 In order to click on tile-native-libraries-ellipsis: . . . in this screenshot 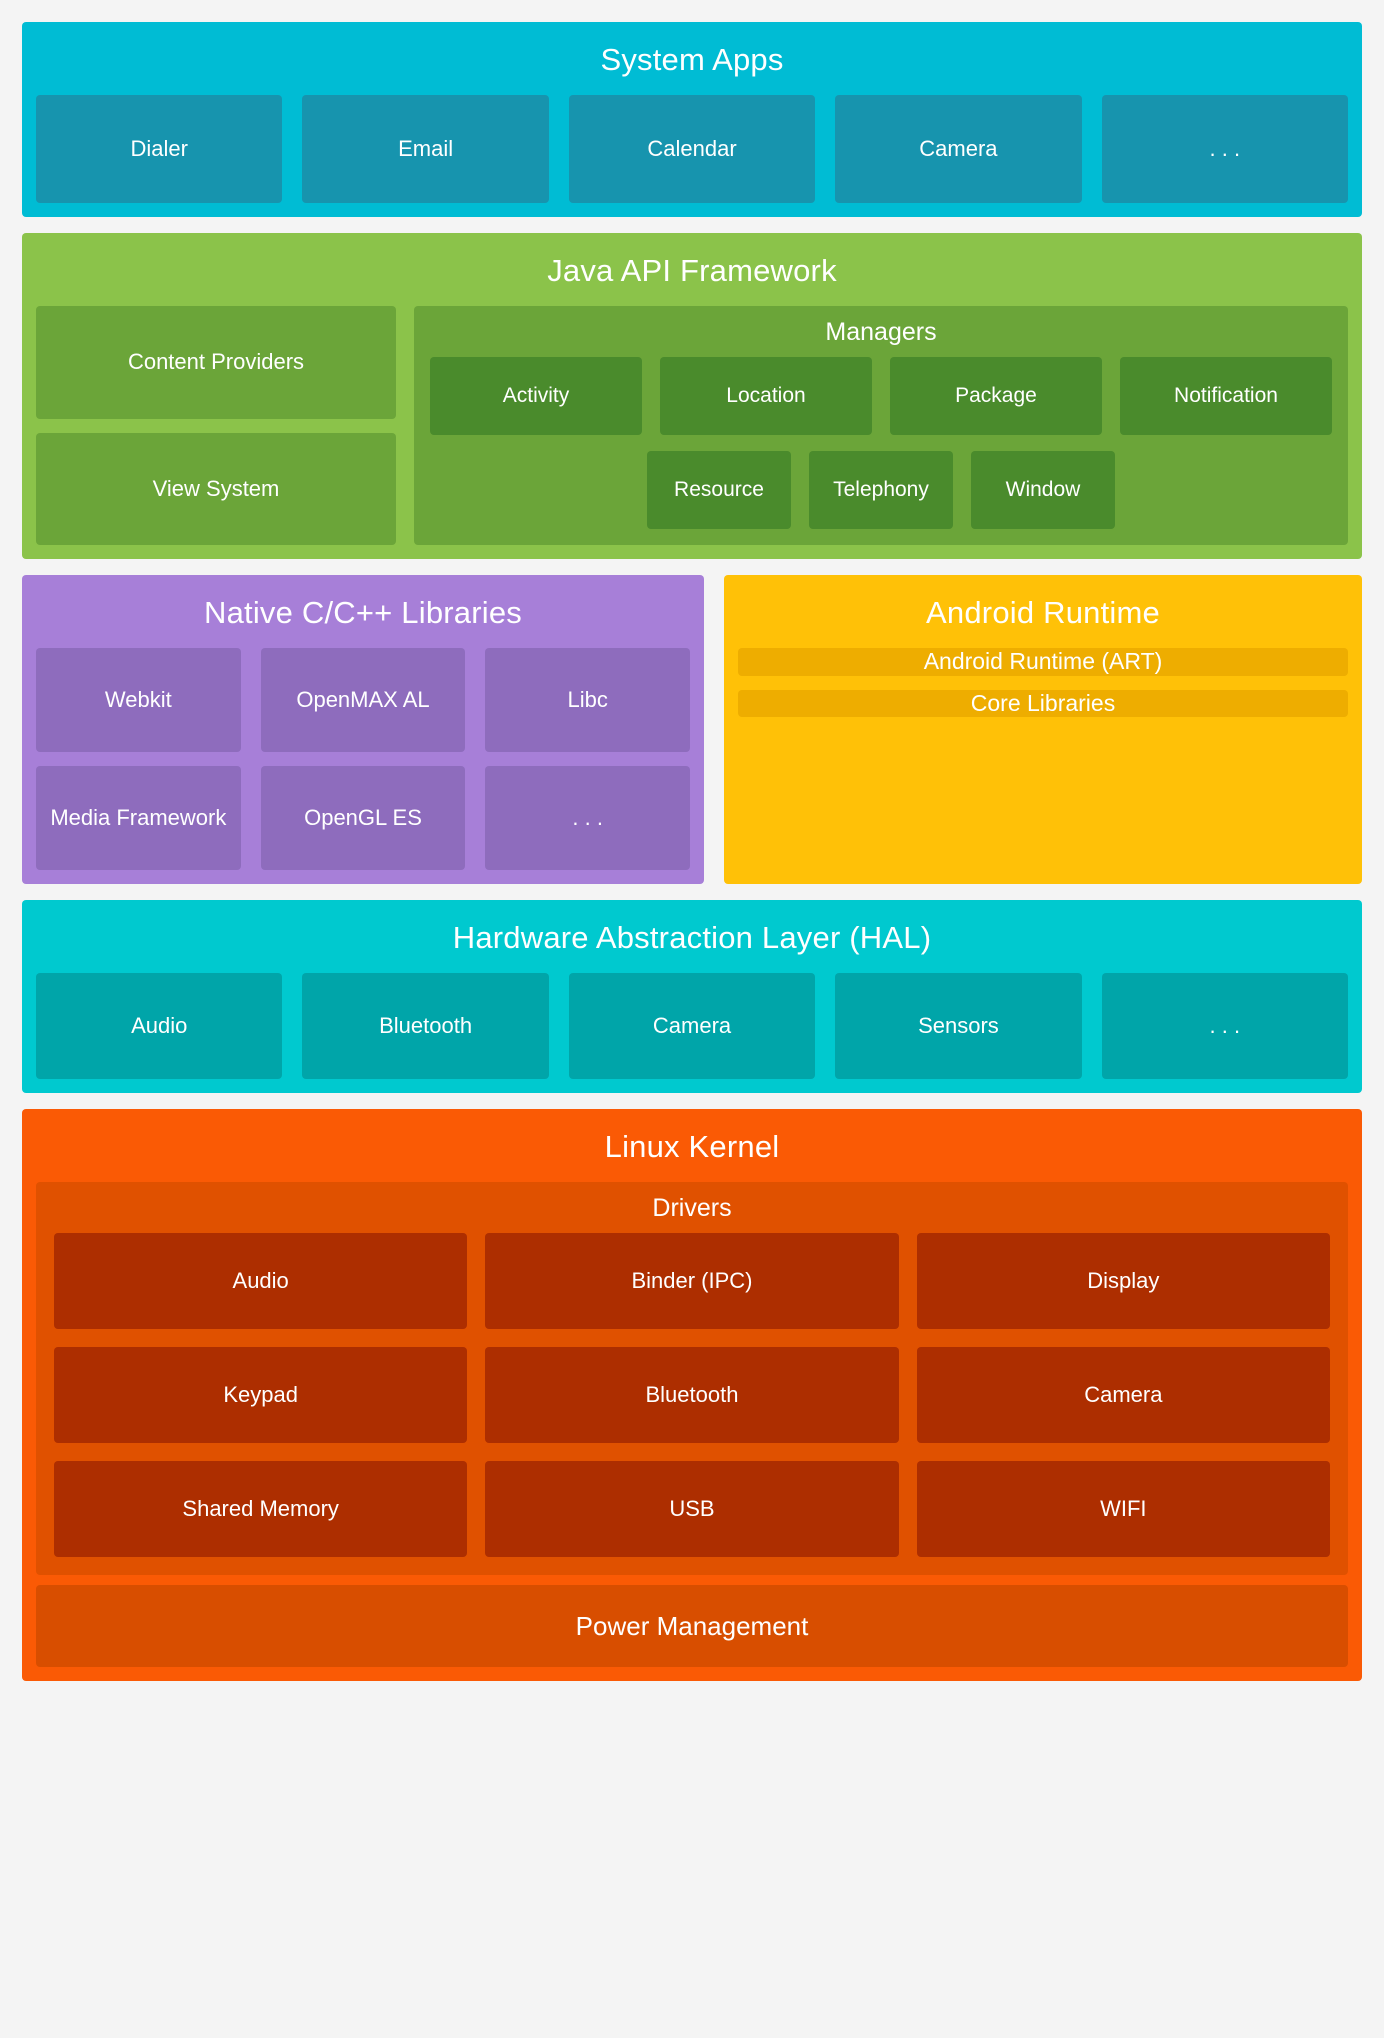, I will do `click(588, 818)`.